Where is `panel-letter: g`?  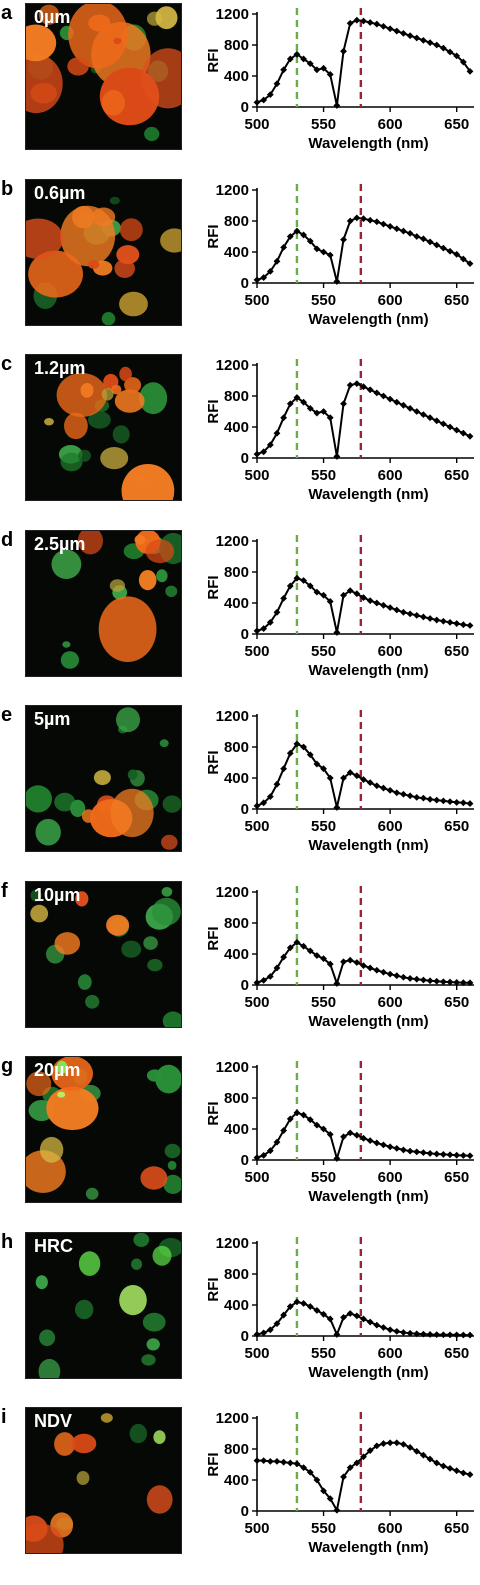 panel-letter: g is located at coordinates (7, 1066).